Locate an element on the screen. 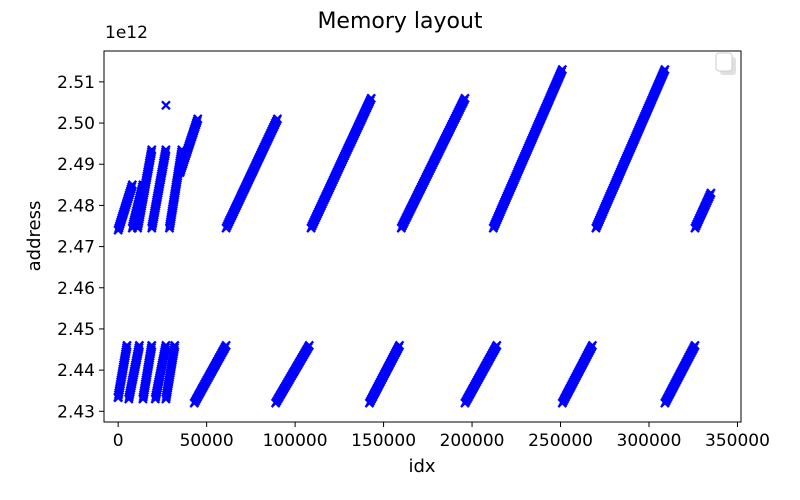  y-tick-label: 2.45 is located at coordinates (76, 330).